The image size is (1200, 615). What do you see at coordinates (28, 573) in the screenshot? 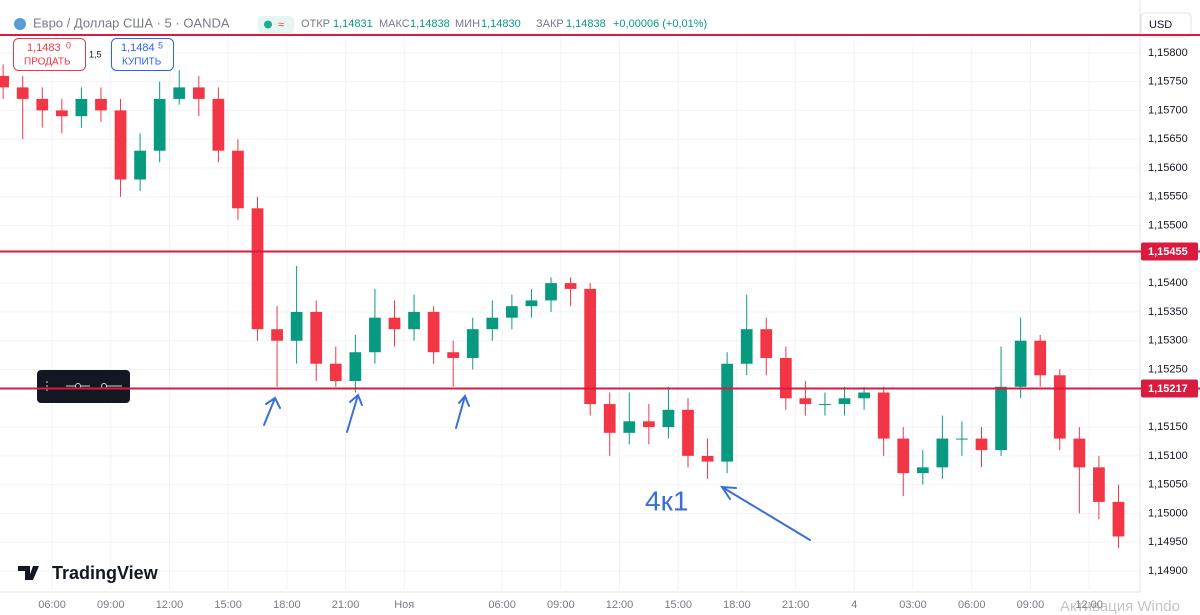
I see `brand-logo` at bounding box center [28, 573].